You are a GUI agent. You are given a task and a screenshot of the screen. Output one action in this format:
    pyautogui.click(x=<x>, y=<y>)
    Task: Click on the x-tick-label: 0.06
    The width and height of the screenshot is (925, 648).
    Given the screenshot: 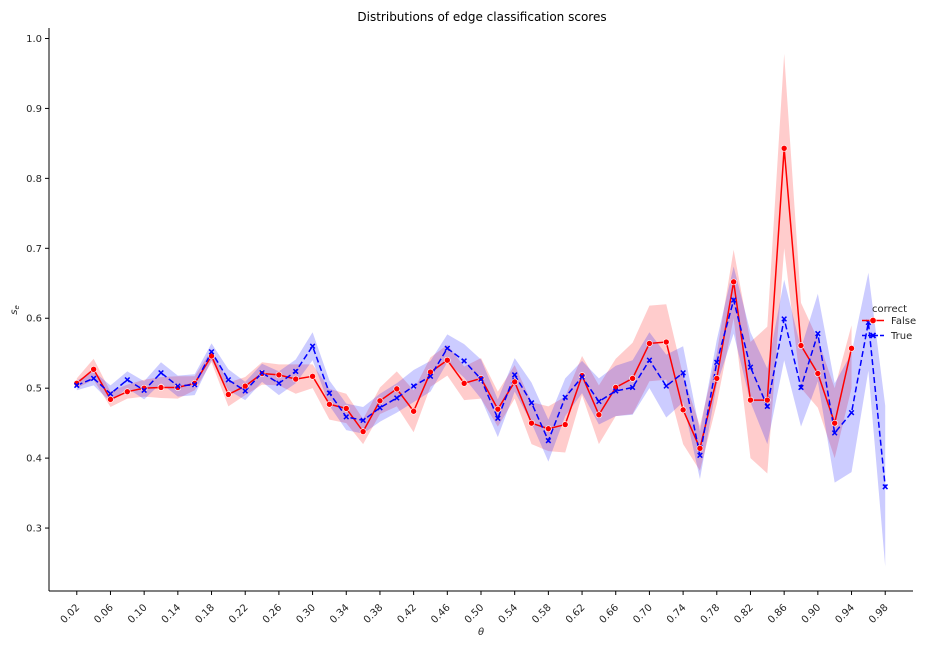 What is the action you would take?
    pyautogui.click(x=104, y=614)
    